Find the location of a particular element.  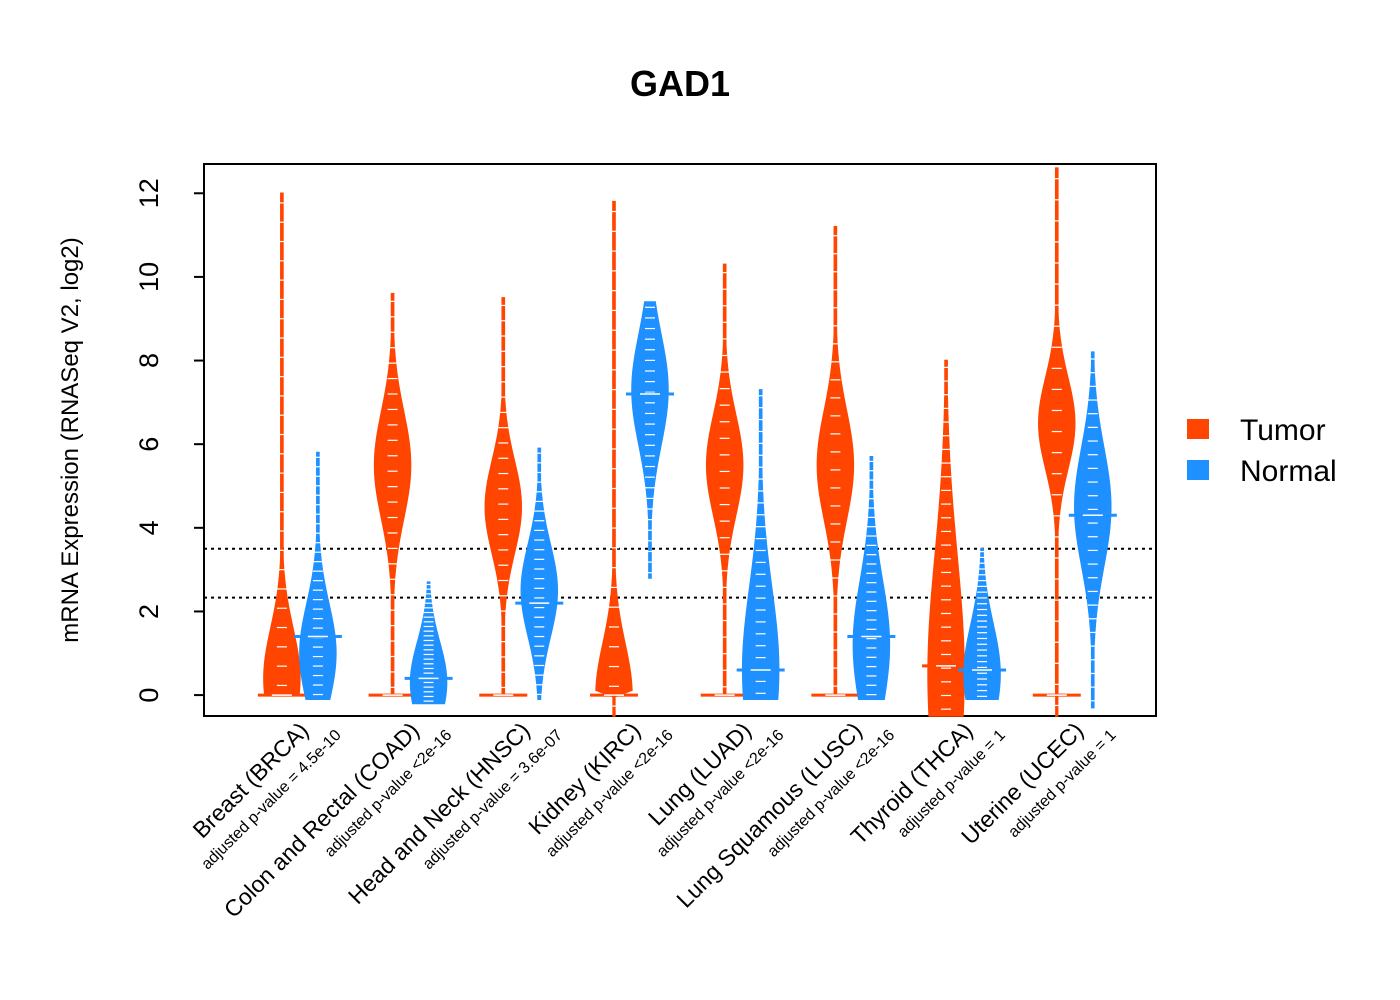

y-tick-label: 8 is located at coordinates (149, 360).